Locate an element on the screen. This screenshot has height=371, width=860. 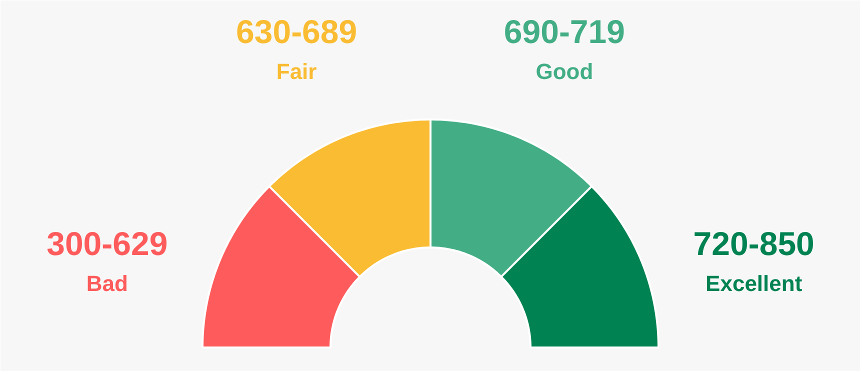
slice-label: Good is located at coordinates (565, 71).